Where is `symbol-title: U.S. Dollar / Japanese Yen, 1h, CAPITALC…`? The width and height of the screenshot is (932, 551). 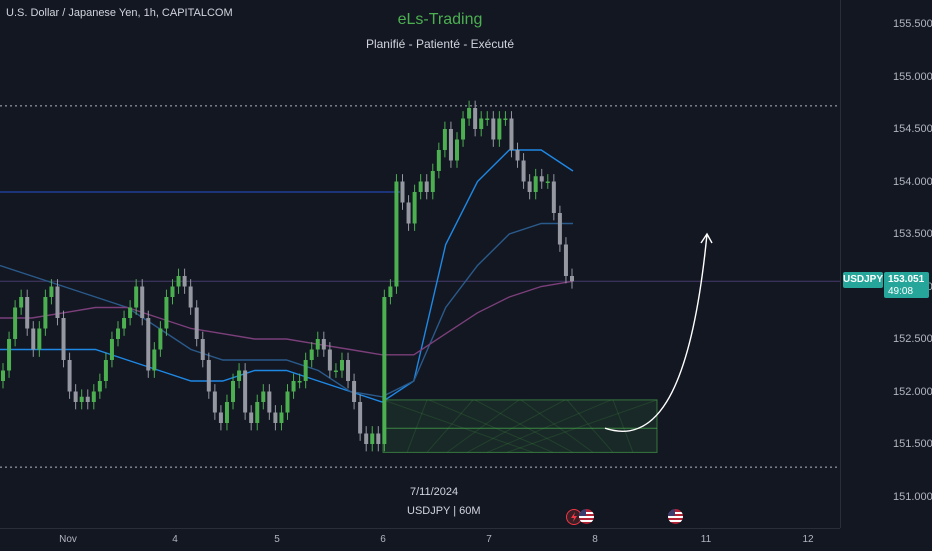 symbol-title: U.S. Dollar / Japanese Yen, 1h, CAPITALC… is located at coordinates (119, 13).